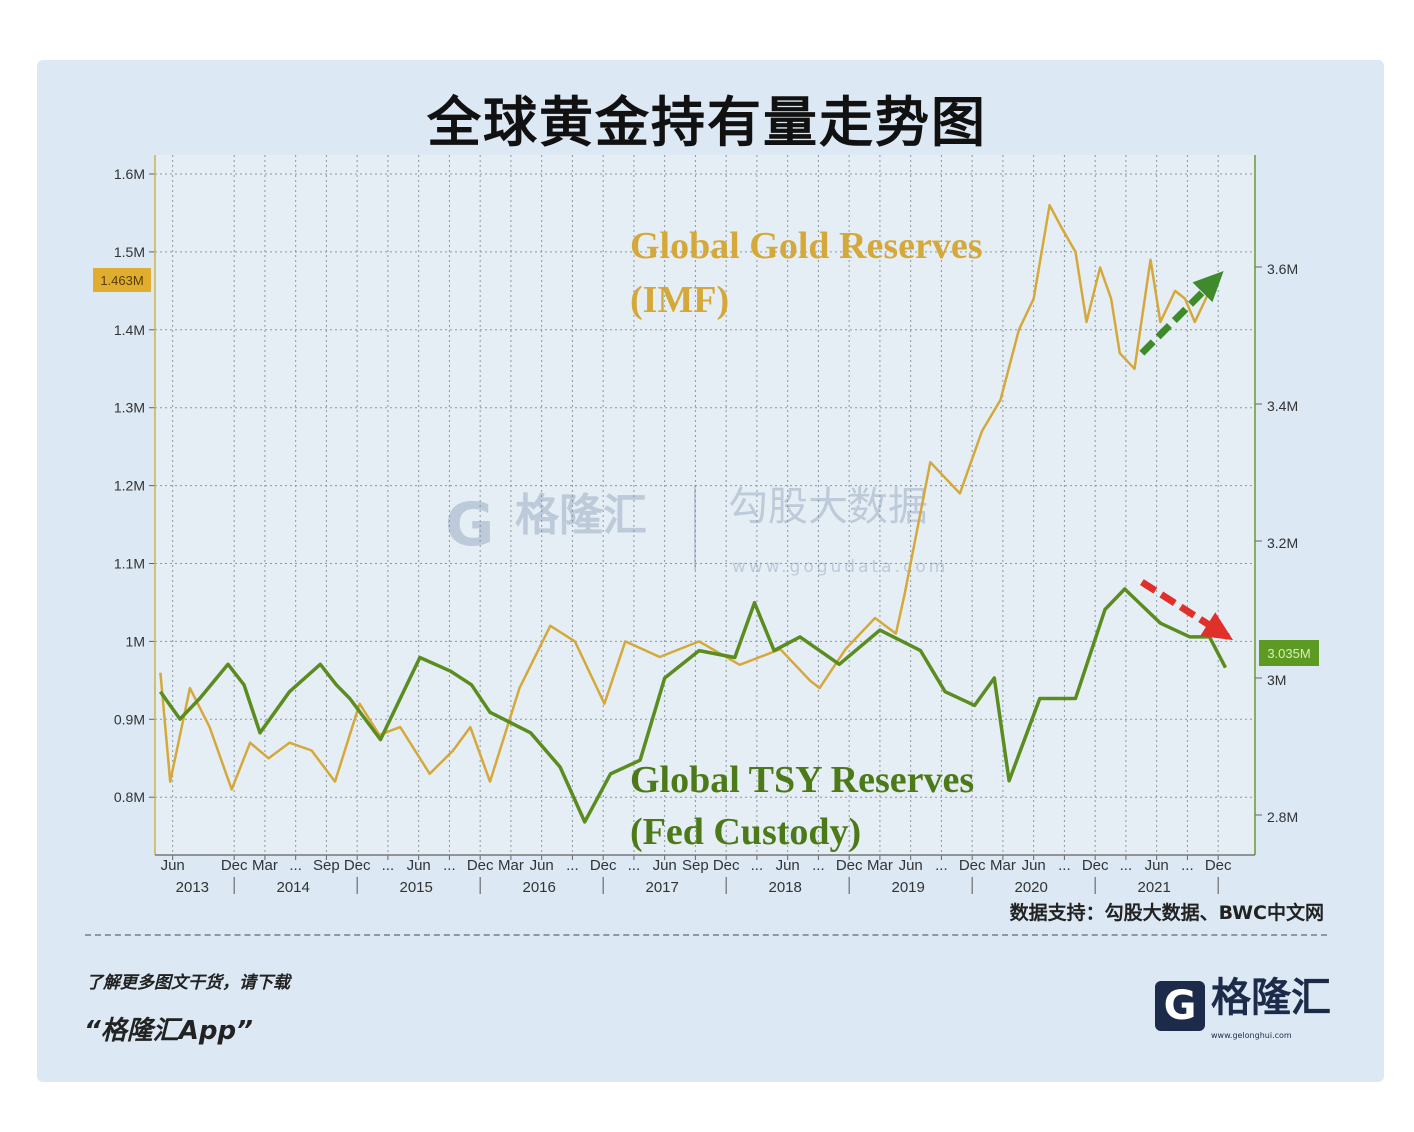 The width and height of the screenshot is (1414, 1132). Describe the element at coordinates (1217, 626) in the screenshot. I see `down-arrow-head-icon` at that location.